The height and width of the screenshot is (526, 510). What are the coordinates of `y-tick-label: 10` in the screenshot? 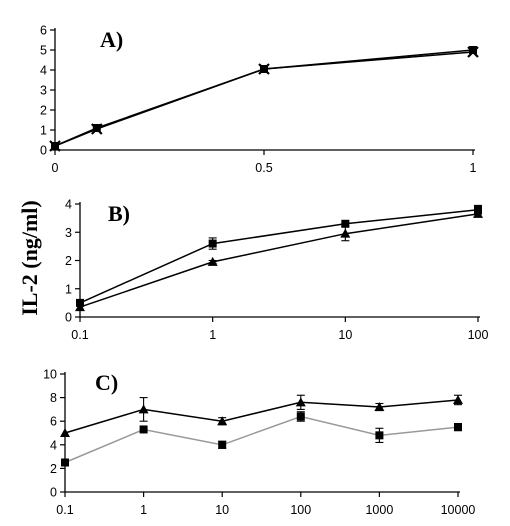 It's located at (50, 375).